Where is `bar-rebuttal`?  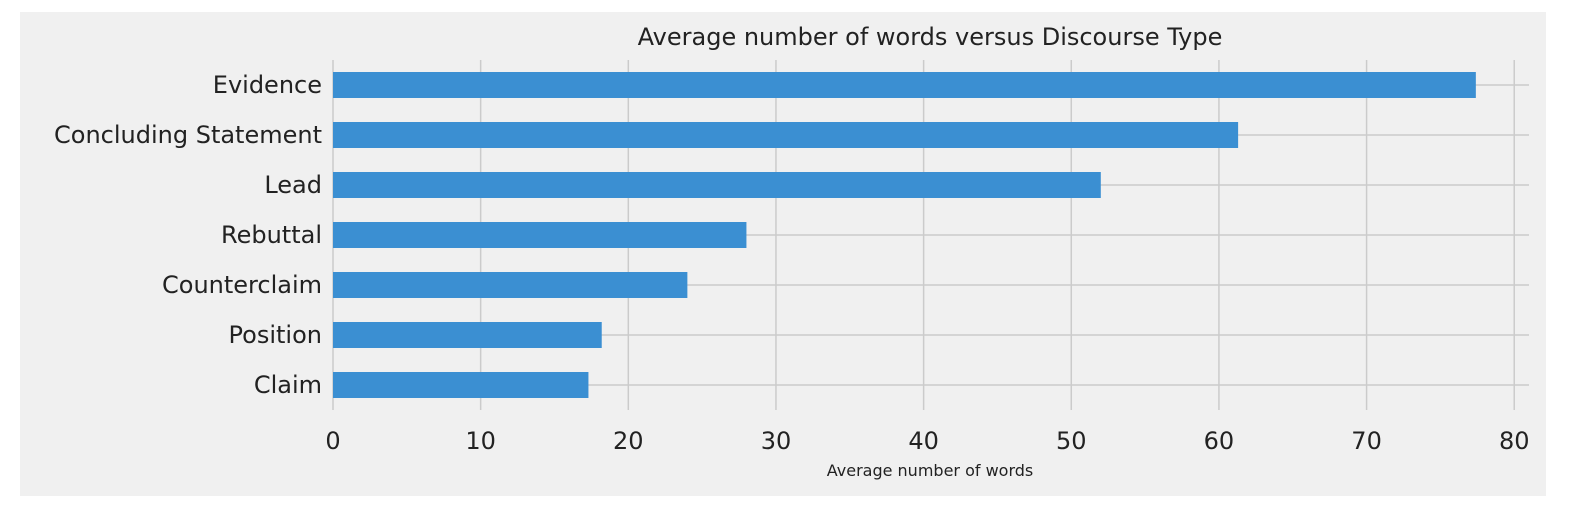 bar-rebuttal is located at coordinates (540, 235).